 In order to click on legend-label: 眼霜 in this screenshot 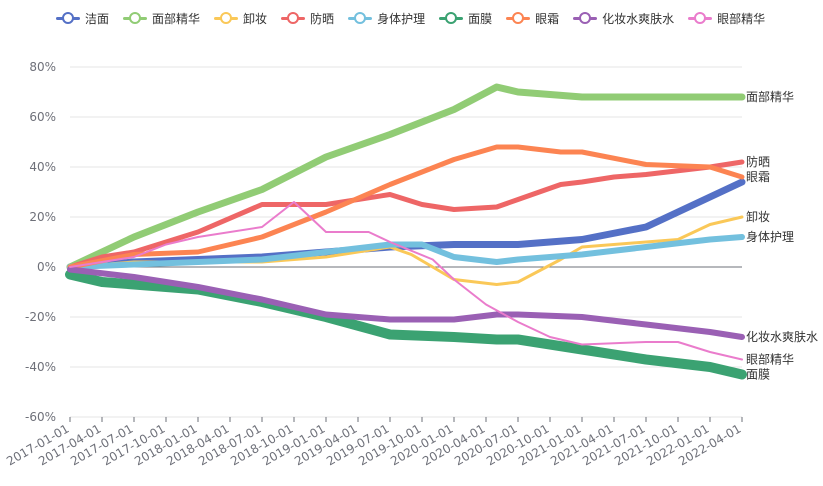, I will do `click(547, 18)`.